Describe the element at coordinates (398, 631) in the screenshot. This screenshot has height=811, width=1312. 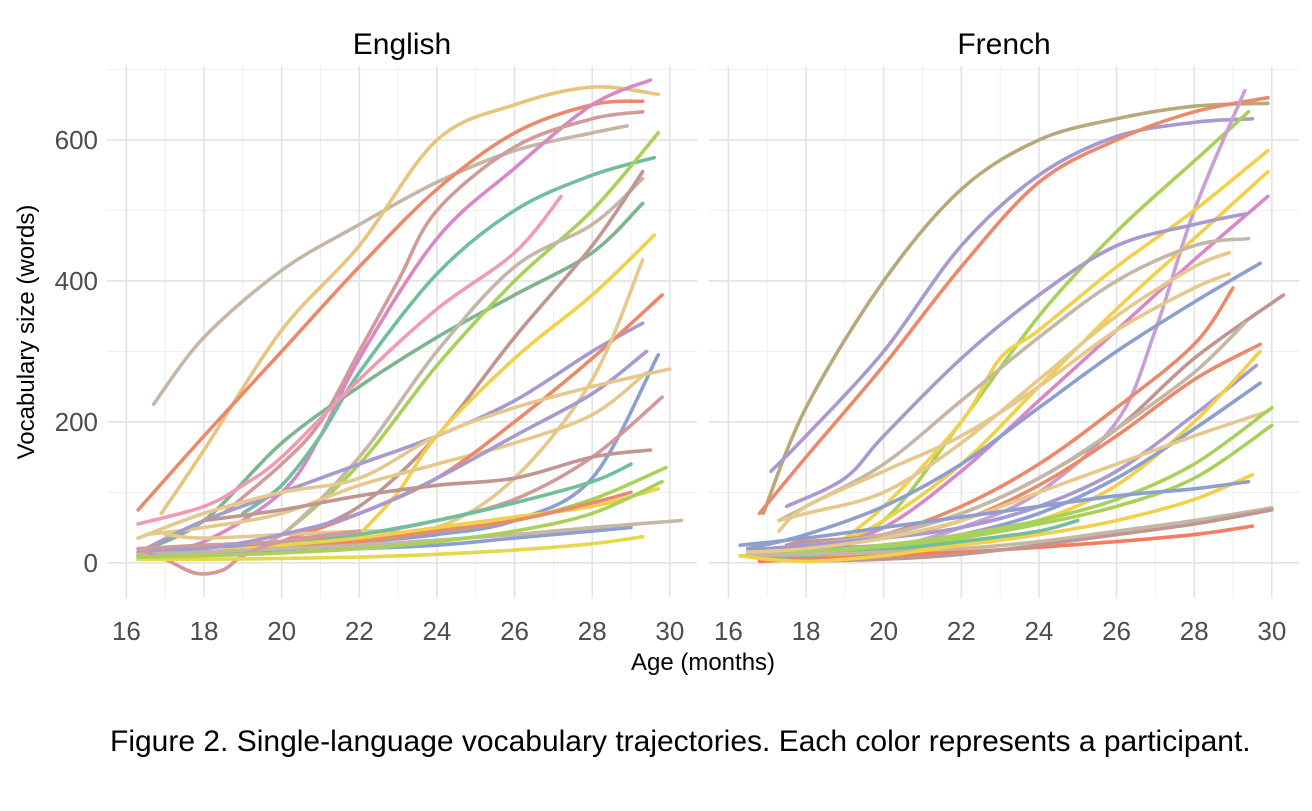
I see `x-tick-labels-english: 16 18 20 22 24 26 28 30` at that location.